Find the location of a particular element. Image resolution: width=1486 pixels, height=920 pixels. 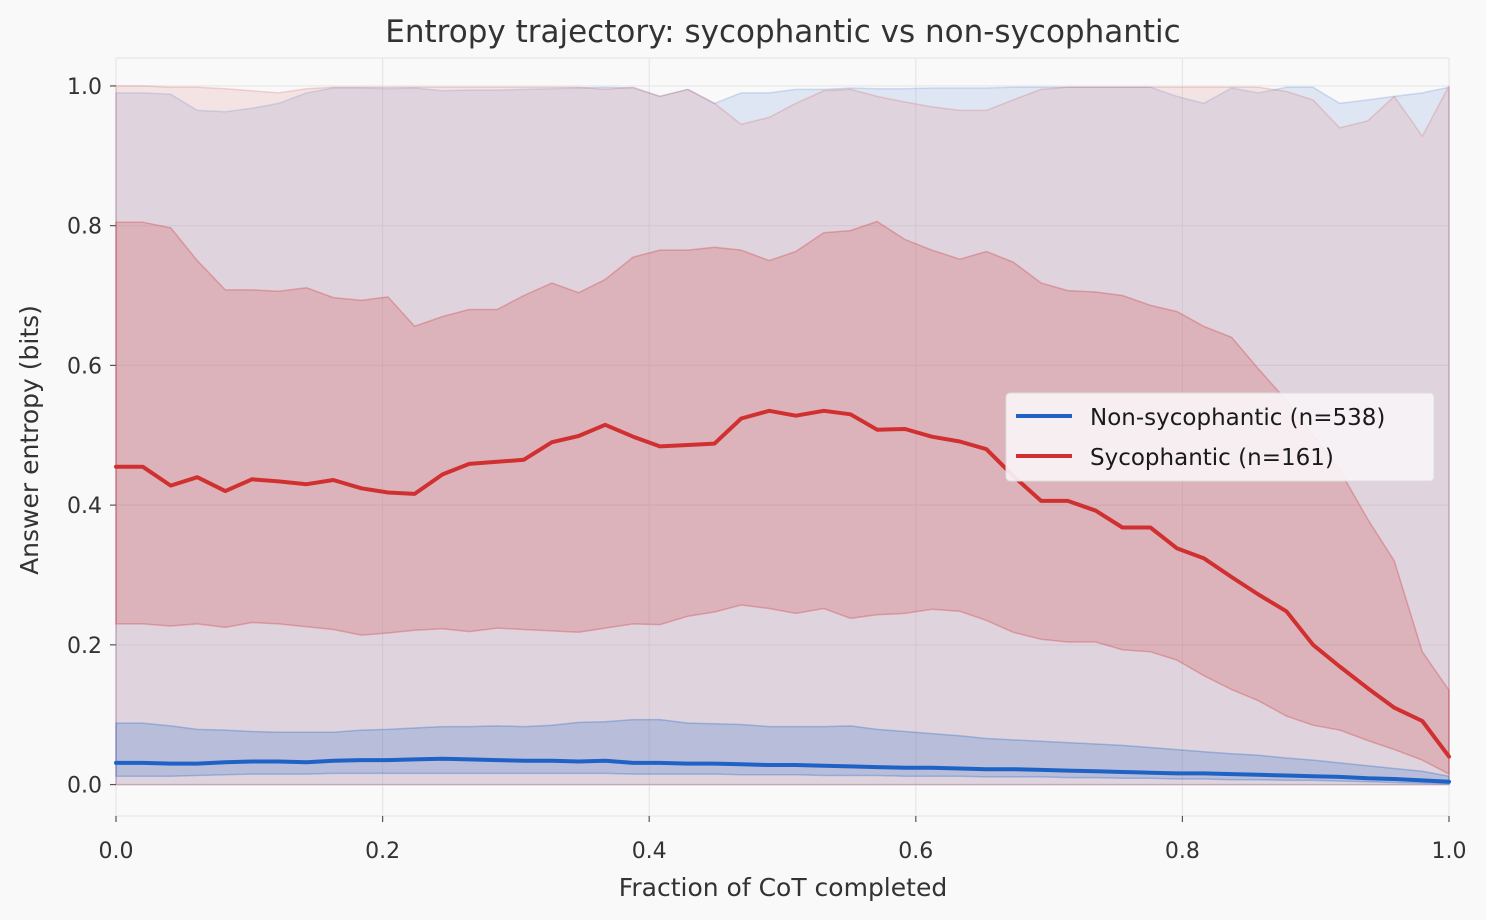

x-tick-label: 1.0 is located at coordinates (1449, 851).